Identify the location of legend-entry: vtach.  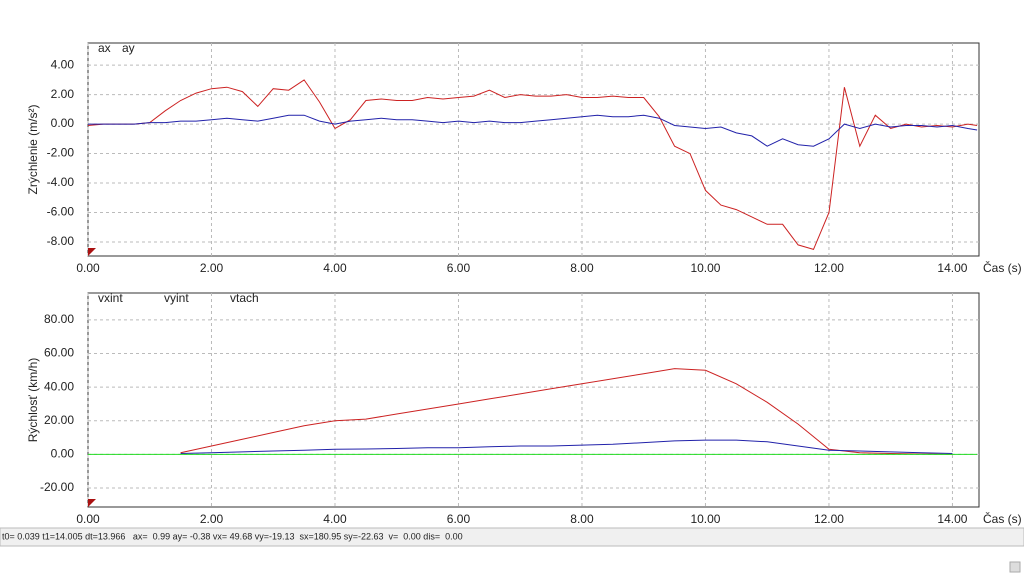
(244, 298).